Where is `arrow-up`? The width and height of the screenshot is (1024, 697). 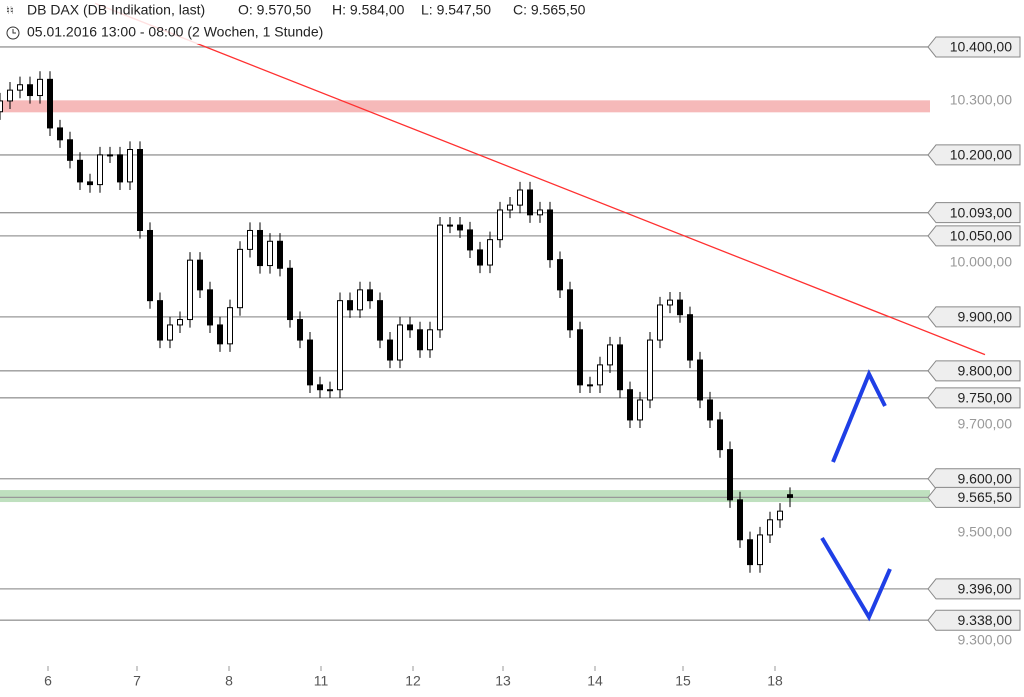
arrow-up is located at coordinates (859, 416).